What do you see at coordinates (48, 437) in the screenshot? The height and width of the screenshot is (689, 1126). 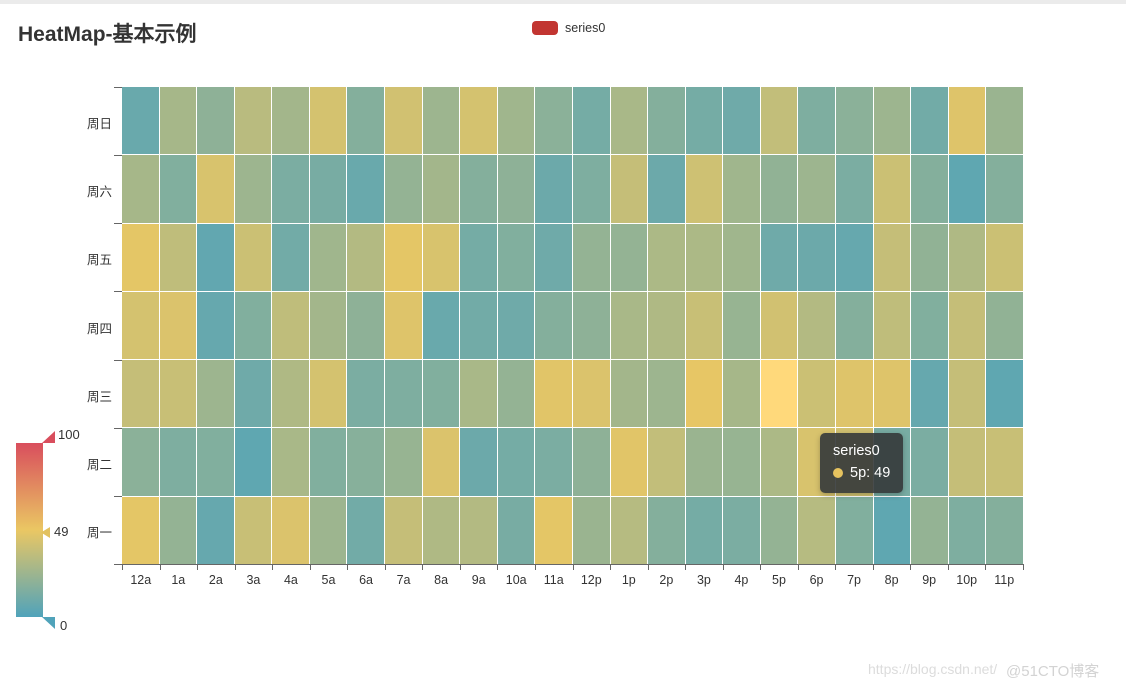 I see `visualmap-max-handle-icon` at bounding box center [48, 437].